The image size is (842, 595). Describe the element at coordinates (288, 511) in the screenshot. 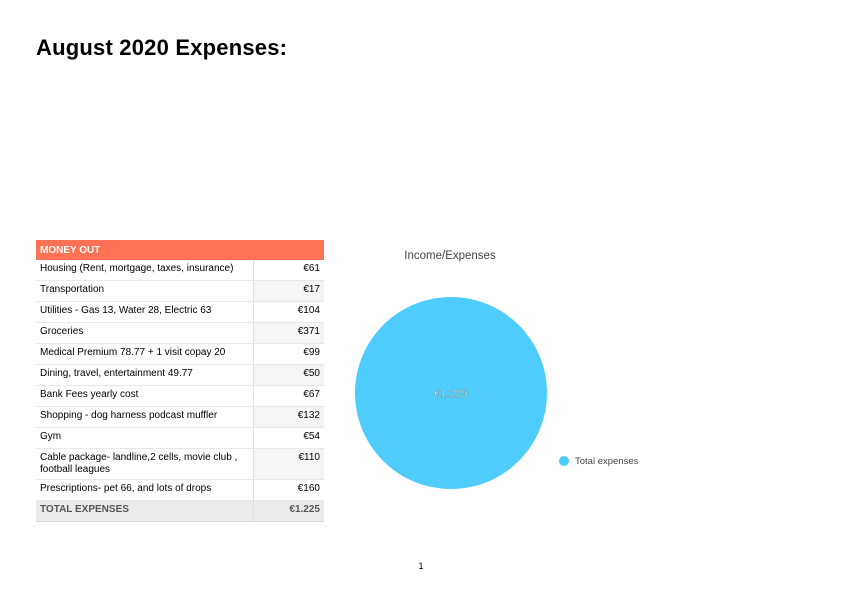

I see `total-amount: €1.225` at that location.